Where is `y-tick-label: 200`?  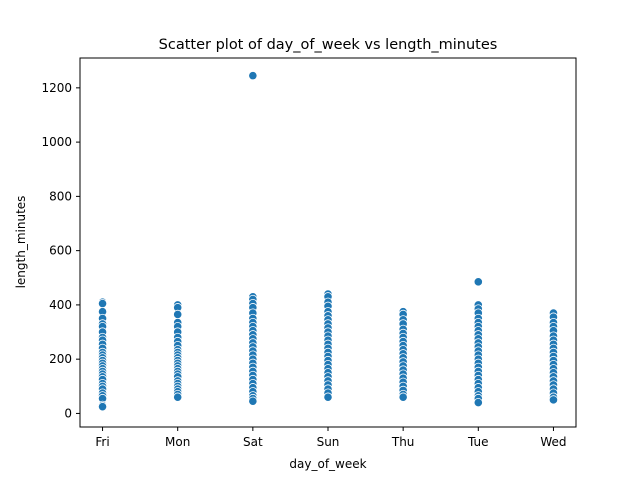 y-tick-label: 200 is located at coordinates (60, 359).